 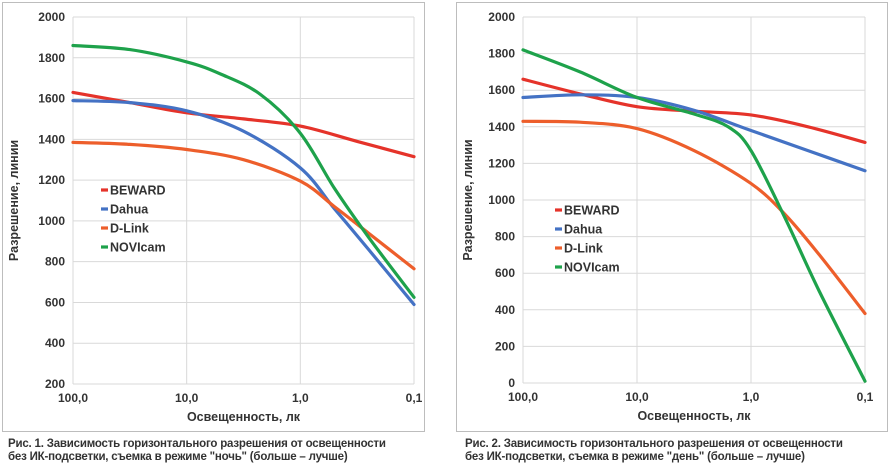 What do you see at coordinates (511, 383) in the screenshot?
I see `y-tick-label: 0` at bounding box center [511, 383].